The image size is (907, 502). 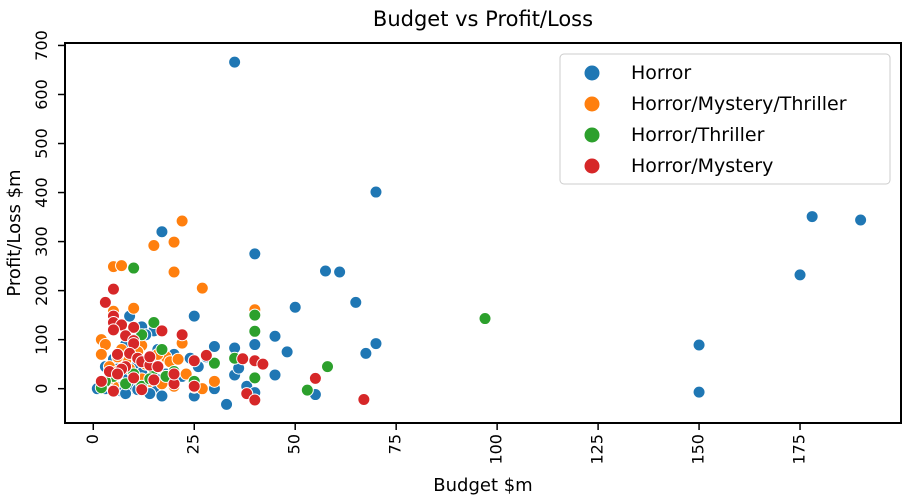 I want to click on legend-box, so click(x=725, y=119).